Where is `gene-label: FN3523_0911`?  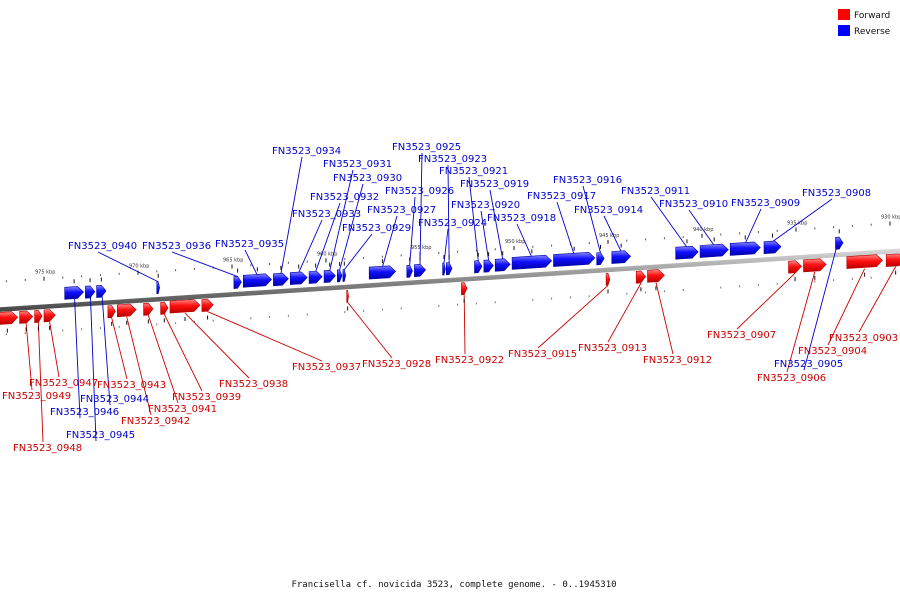 gene-label: FN3523_0911 is located at coordinates (655, 191).